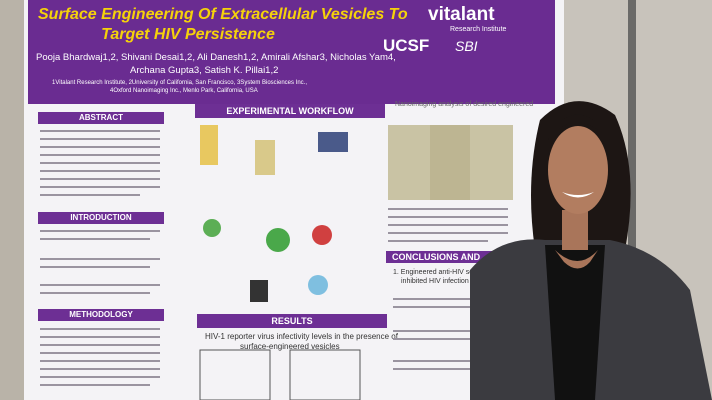 The width and height of the screenshot is (712, 400). I want to click on door-frame, so click(632, 130).